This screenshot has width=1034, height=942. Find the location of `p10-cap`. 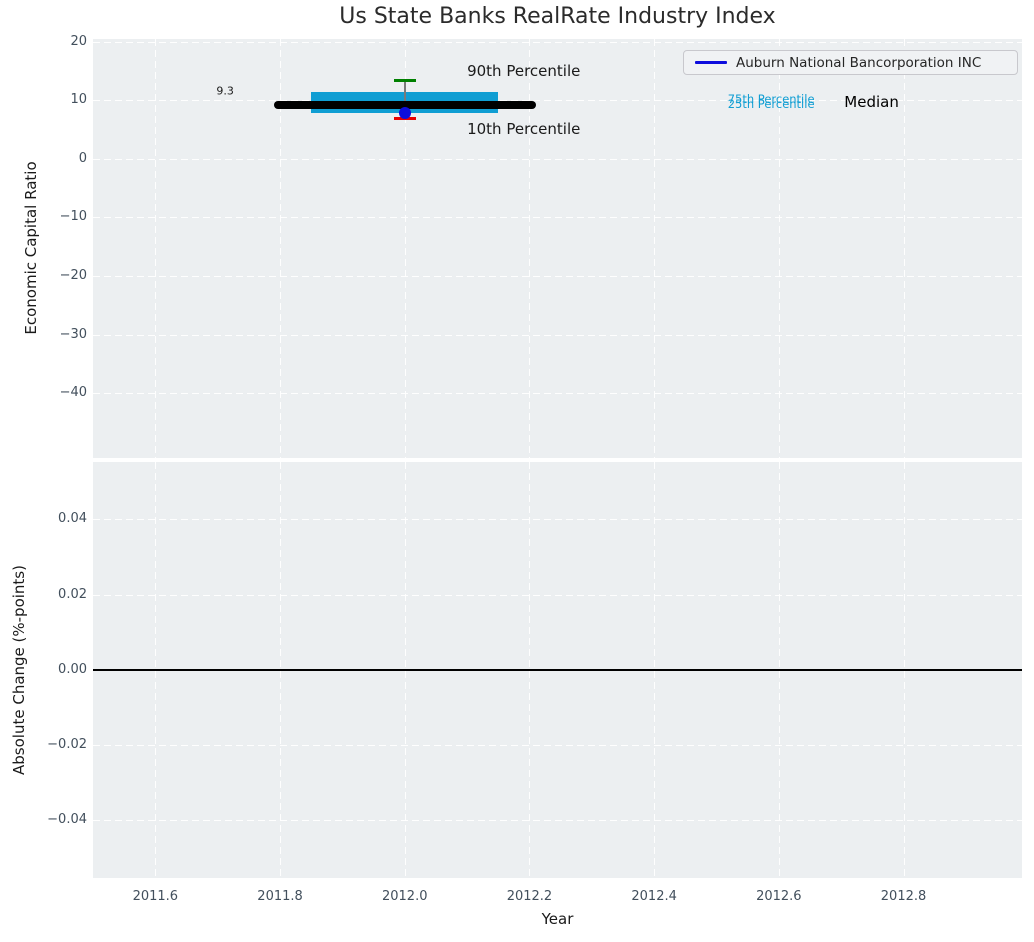

p10-cap is located at coordinates (404, 119).